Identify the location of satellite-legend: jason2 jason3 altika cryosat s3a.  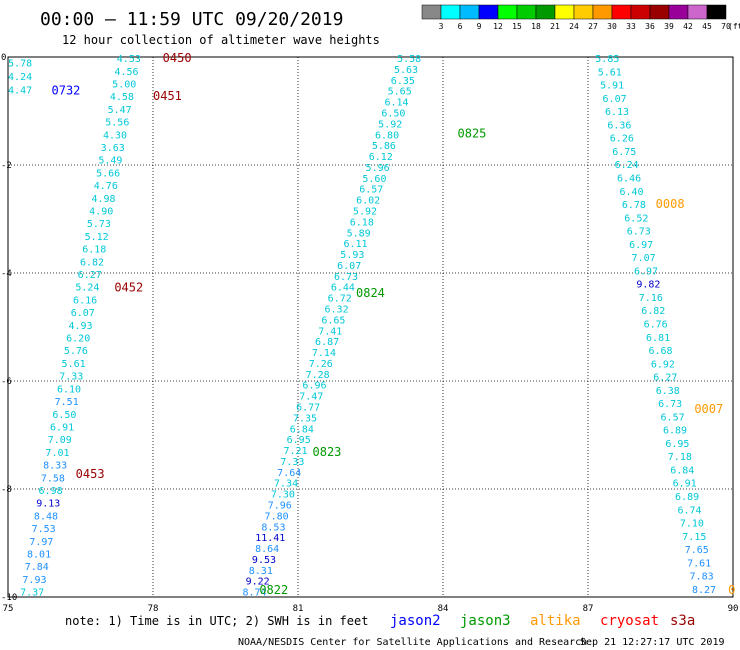
(542, 621).